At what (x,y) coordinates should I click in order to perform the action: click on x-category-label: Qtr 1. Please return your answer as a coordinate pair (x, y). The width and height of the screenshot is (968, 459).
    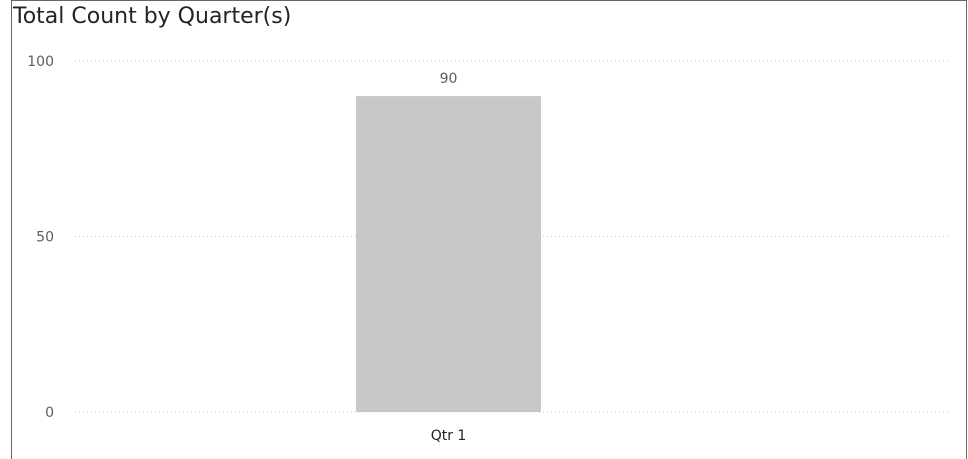
    Looking at the image, I should click on (449, 436).